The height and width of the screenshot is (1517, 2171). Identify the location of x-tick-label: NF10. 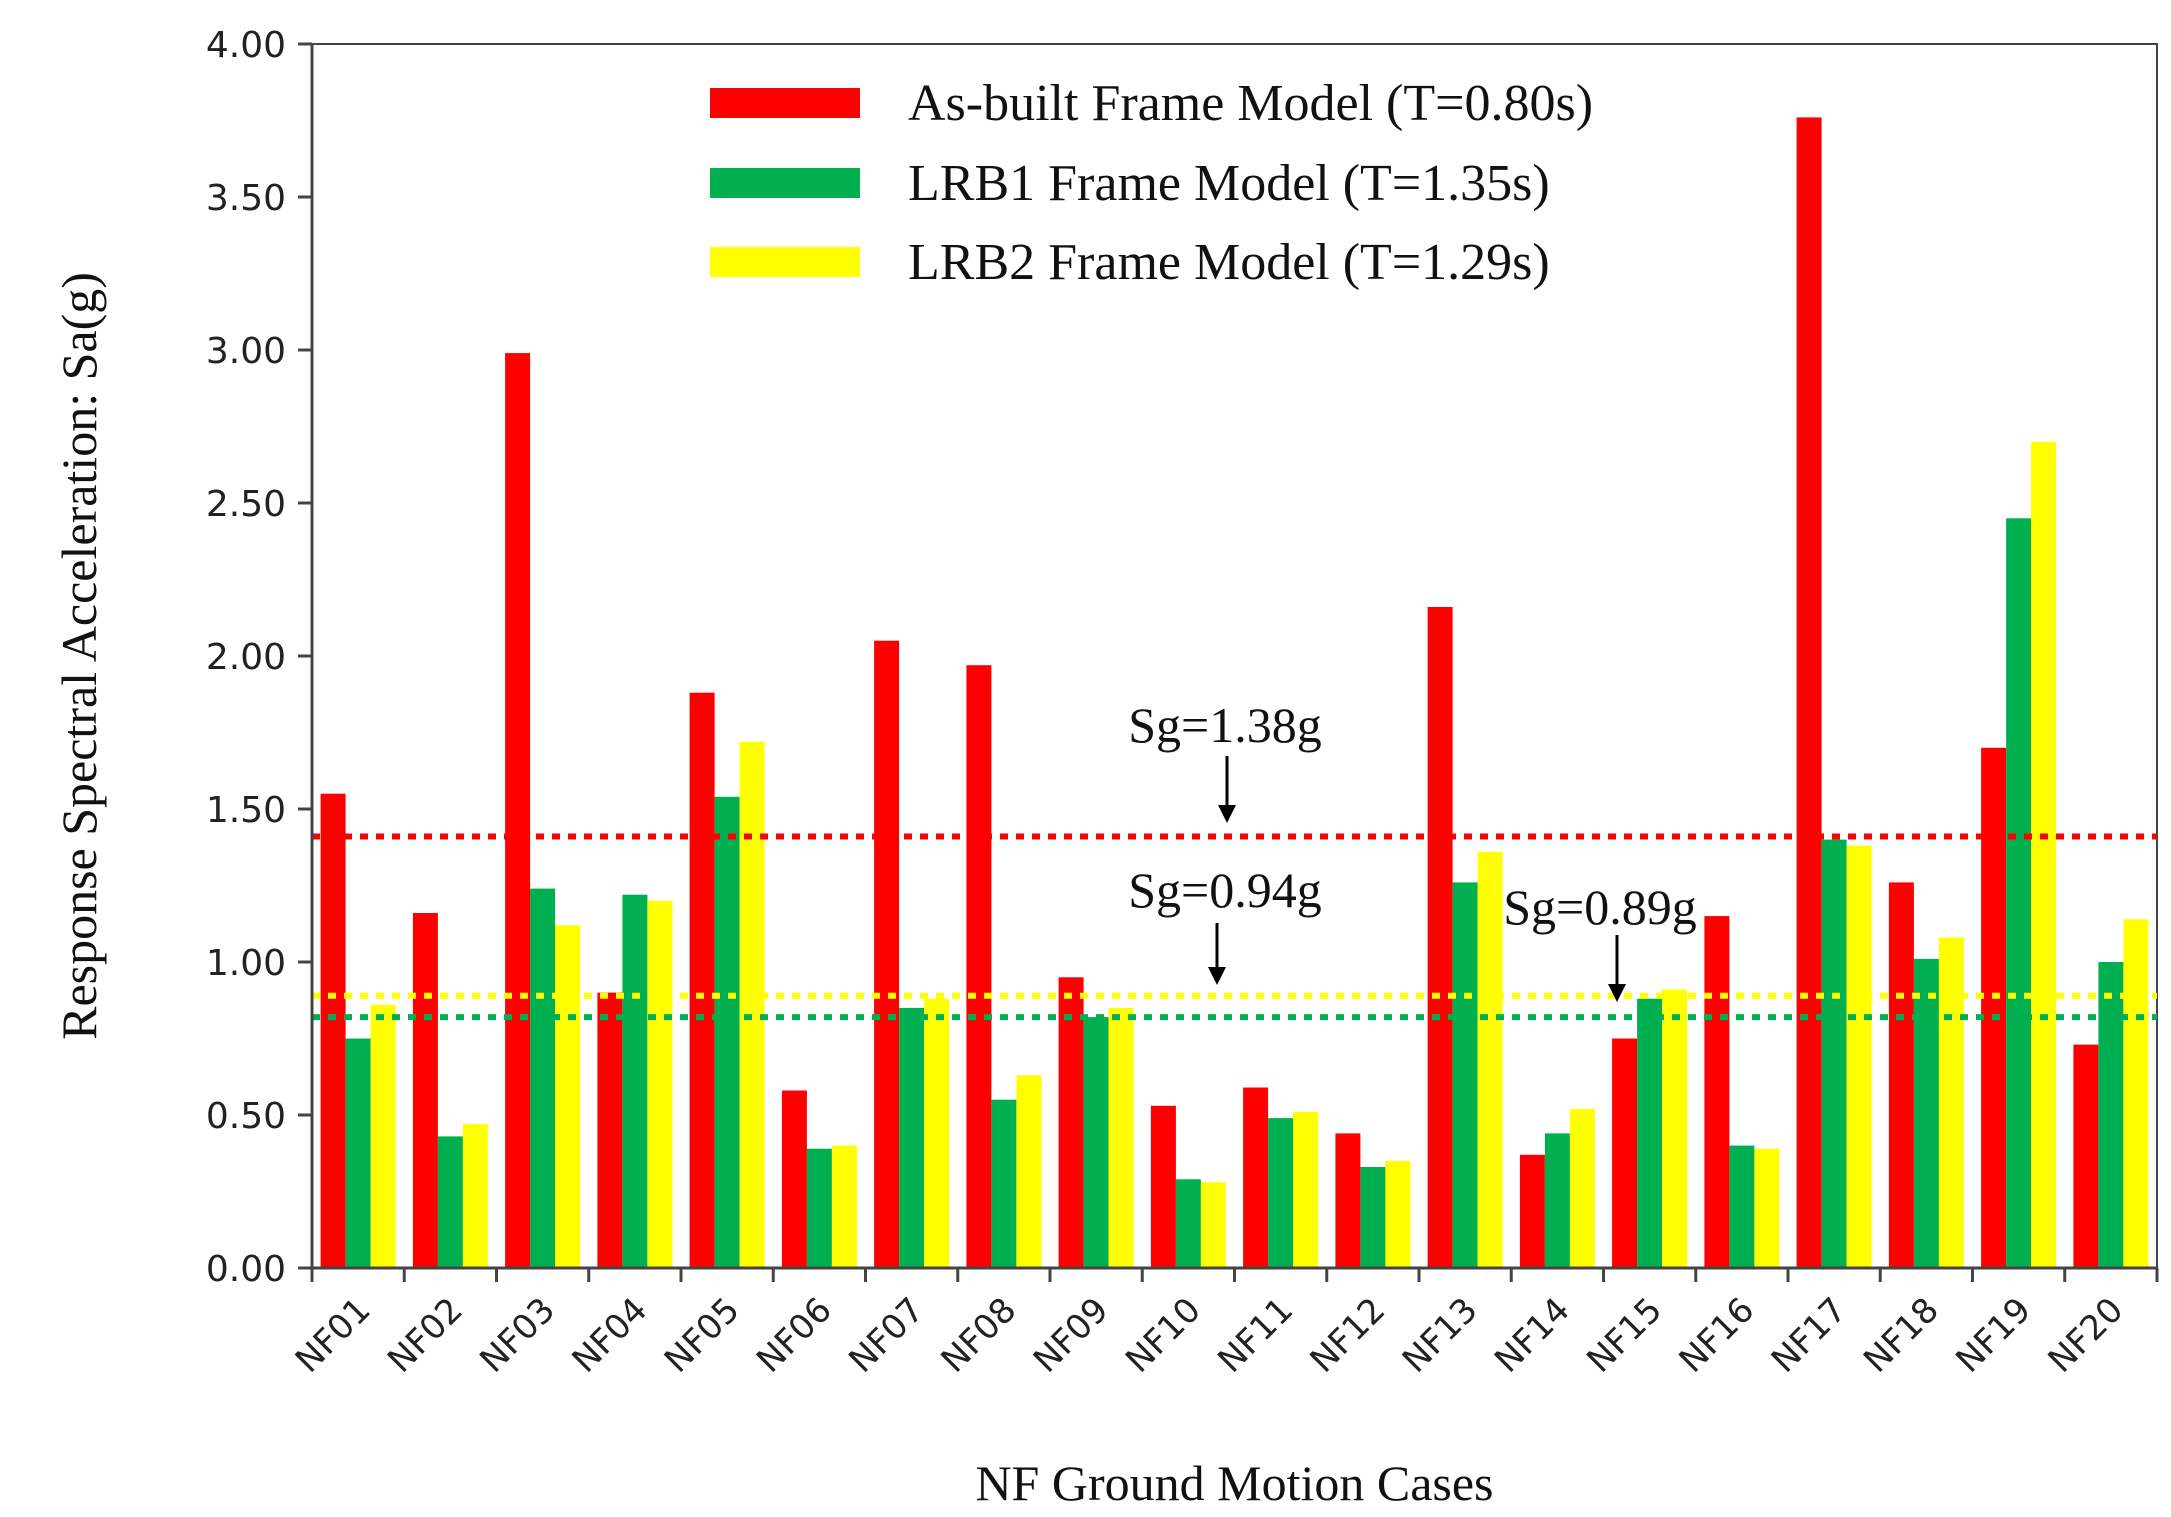
(1163, 1335).